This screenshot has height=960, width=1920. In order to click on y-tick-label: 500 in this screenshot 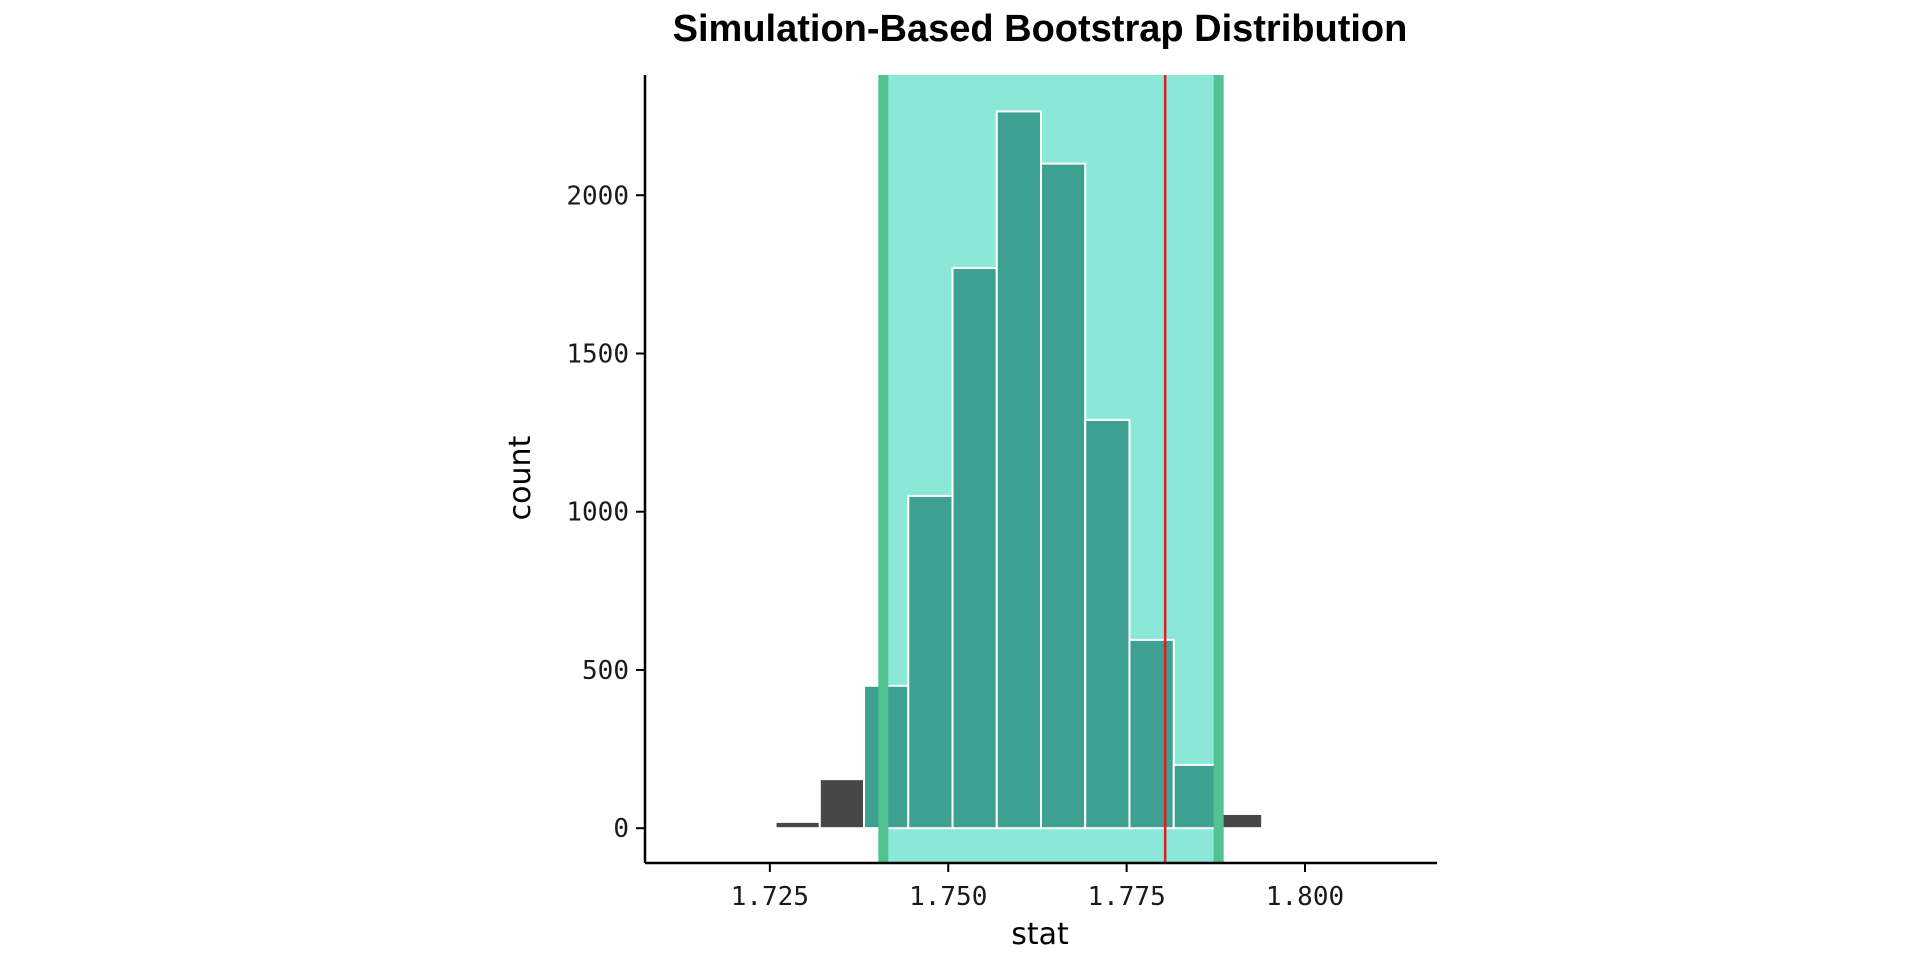, I will do `click(605, 671)`.